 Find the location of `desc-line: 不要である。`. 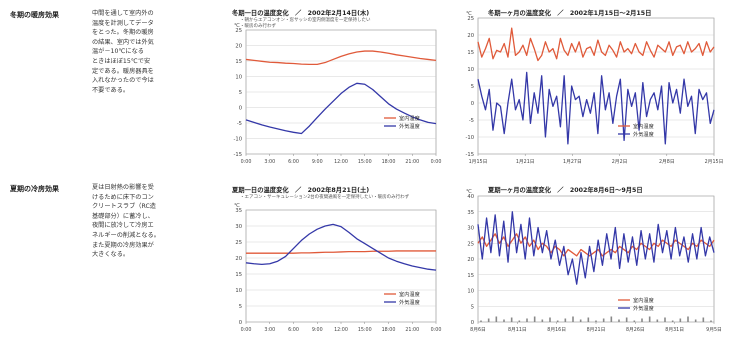

desc-line: 不要である。 is located at coordinates (111, 90).